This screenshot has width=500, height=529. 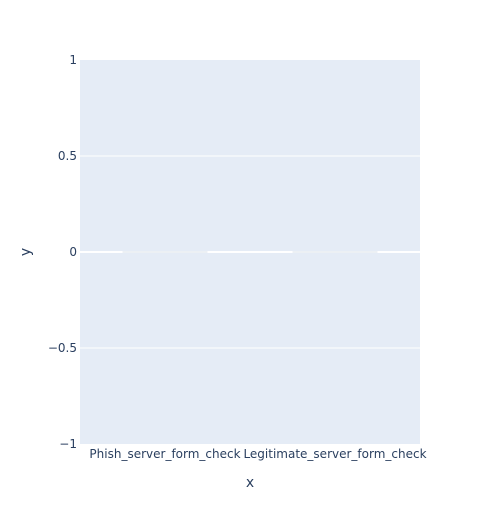 What do you see at coordinates (62, 252) in the screenshot?
I see `y-tick-labels: 1 0.5 0 −0.5 −1` at bounding box center [62, 252].